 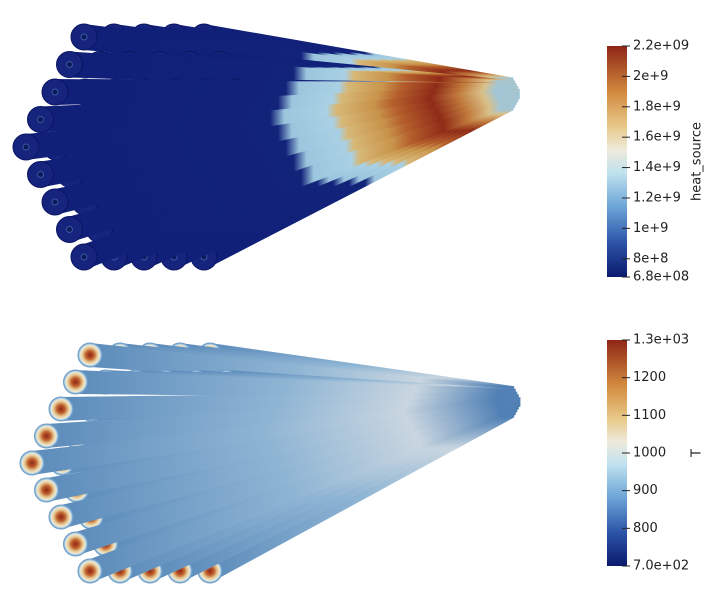 What do you see at coordinates (657, 137) in the screenshot?
I see `colorbar-tick-label: 1.6e+9` at bounding box center [657, 137].